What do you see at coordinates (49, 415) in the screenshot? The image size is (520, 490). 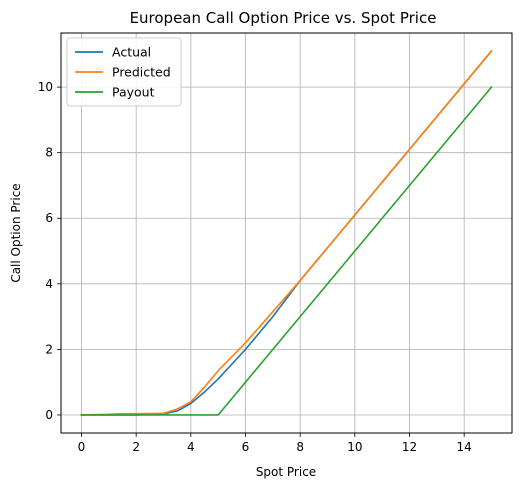 I see `y-tick-label: 0` at bounding box center [49, 415].